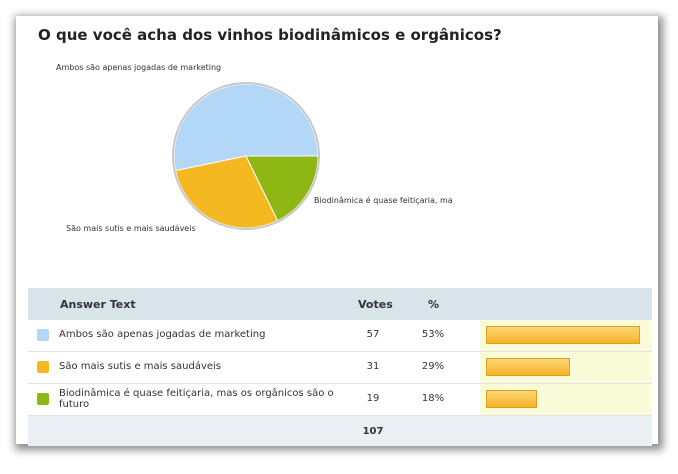 The width and height of the screenshot is (678, 474). What do you see at coordinates (375, 304) in the screenshot?
I see `header-votes: Votes` at bounding box center [375, 304].